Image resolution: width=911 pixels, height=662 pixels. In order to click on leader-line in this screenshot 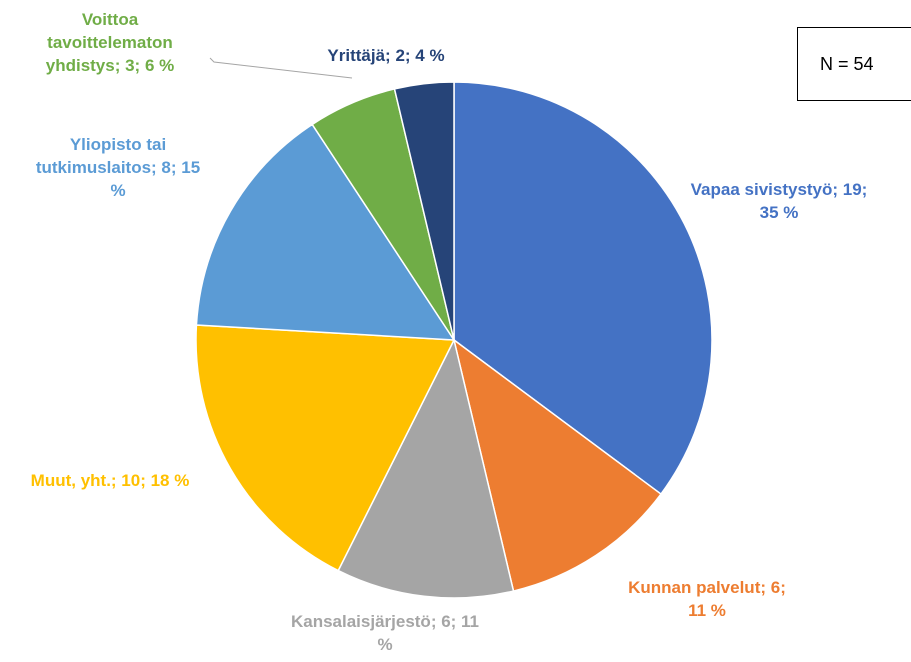, I will do `click(281, 68)`.